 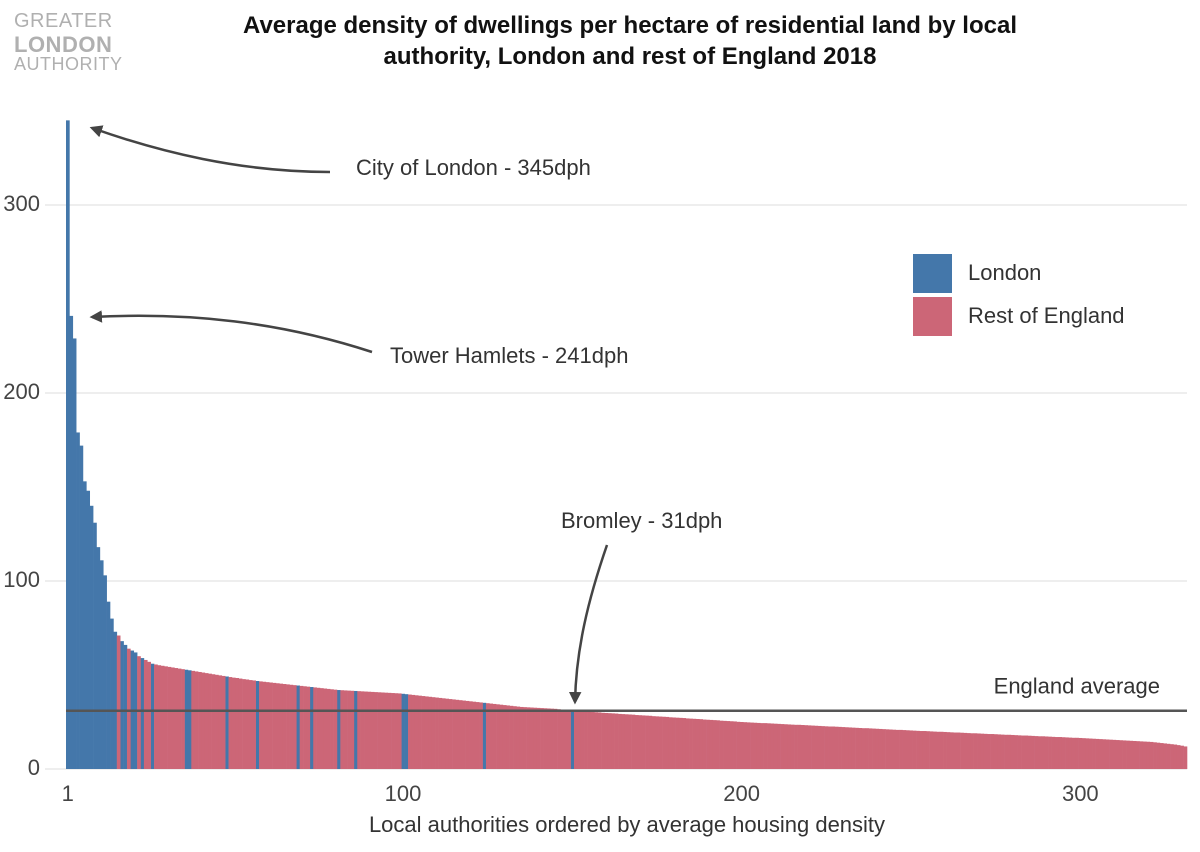 What do you see at coordinates (741, 793) in the screenshot?
I see `x-tick-label: 200` at bounding box center [741, 793].